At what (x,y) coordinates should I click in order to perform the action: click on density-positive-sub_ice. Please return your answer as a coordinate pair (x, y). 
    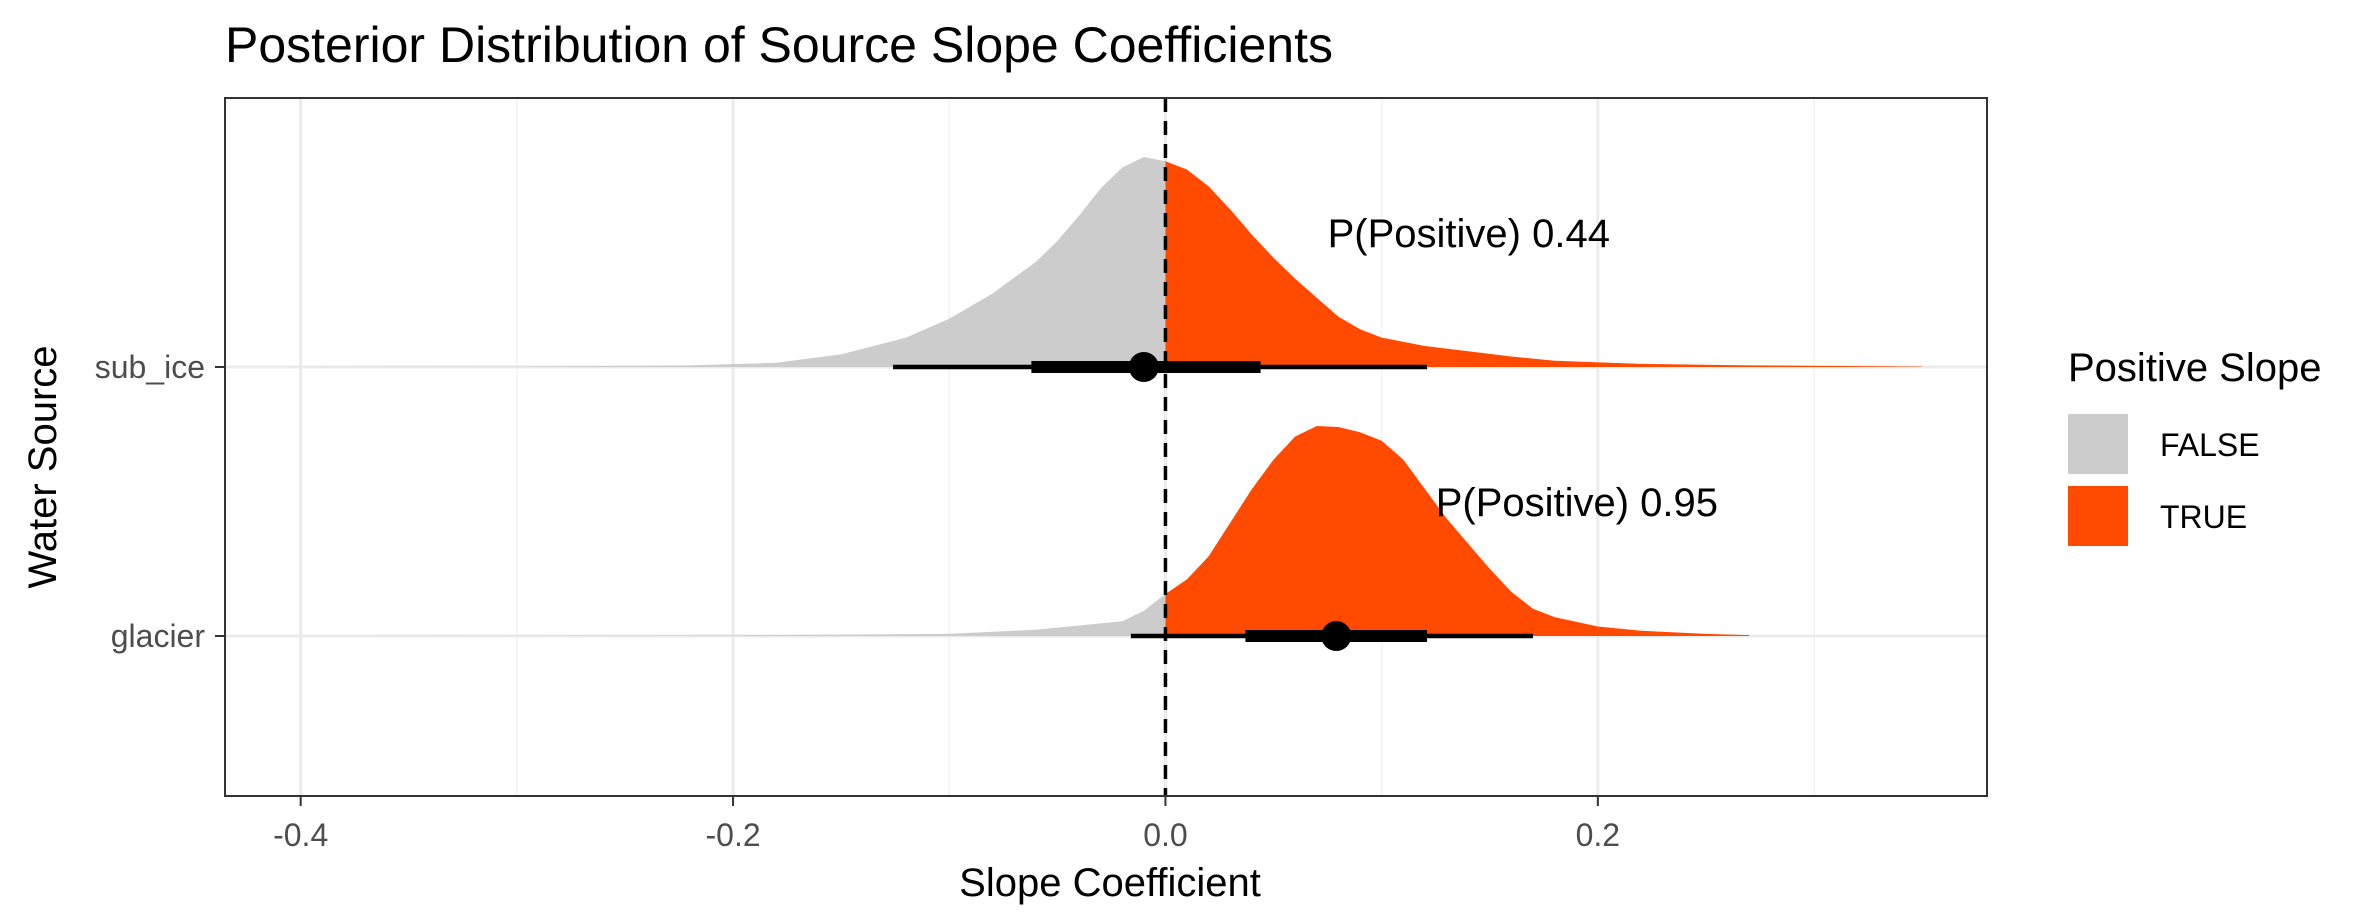
    Looking at the image, I should click on (1544, 264).